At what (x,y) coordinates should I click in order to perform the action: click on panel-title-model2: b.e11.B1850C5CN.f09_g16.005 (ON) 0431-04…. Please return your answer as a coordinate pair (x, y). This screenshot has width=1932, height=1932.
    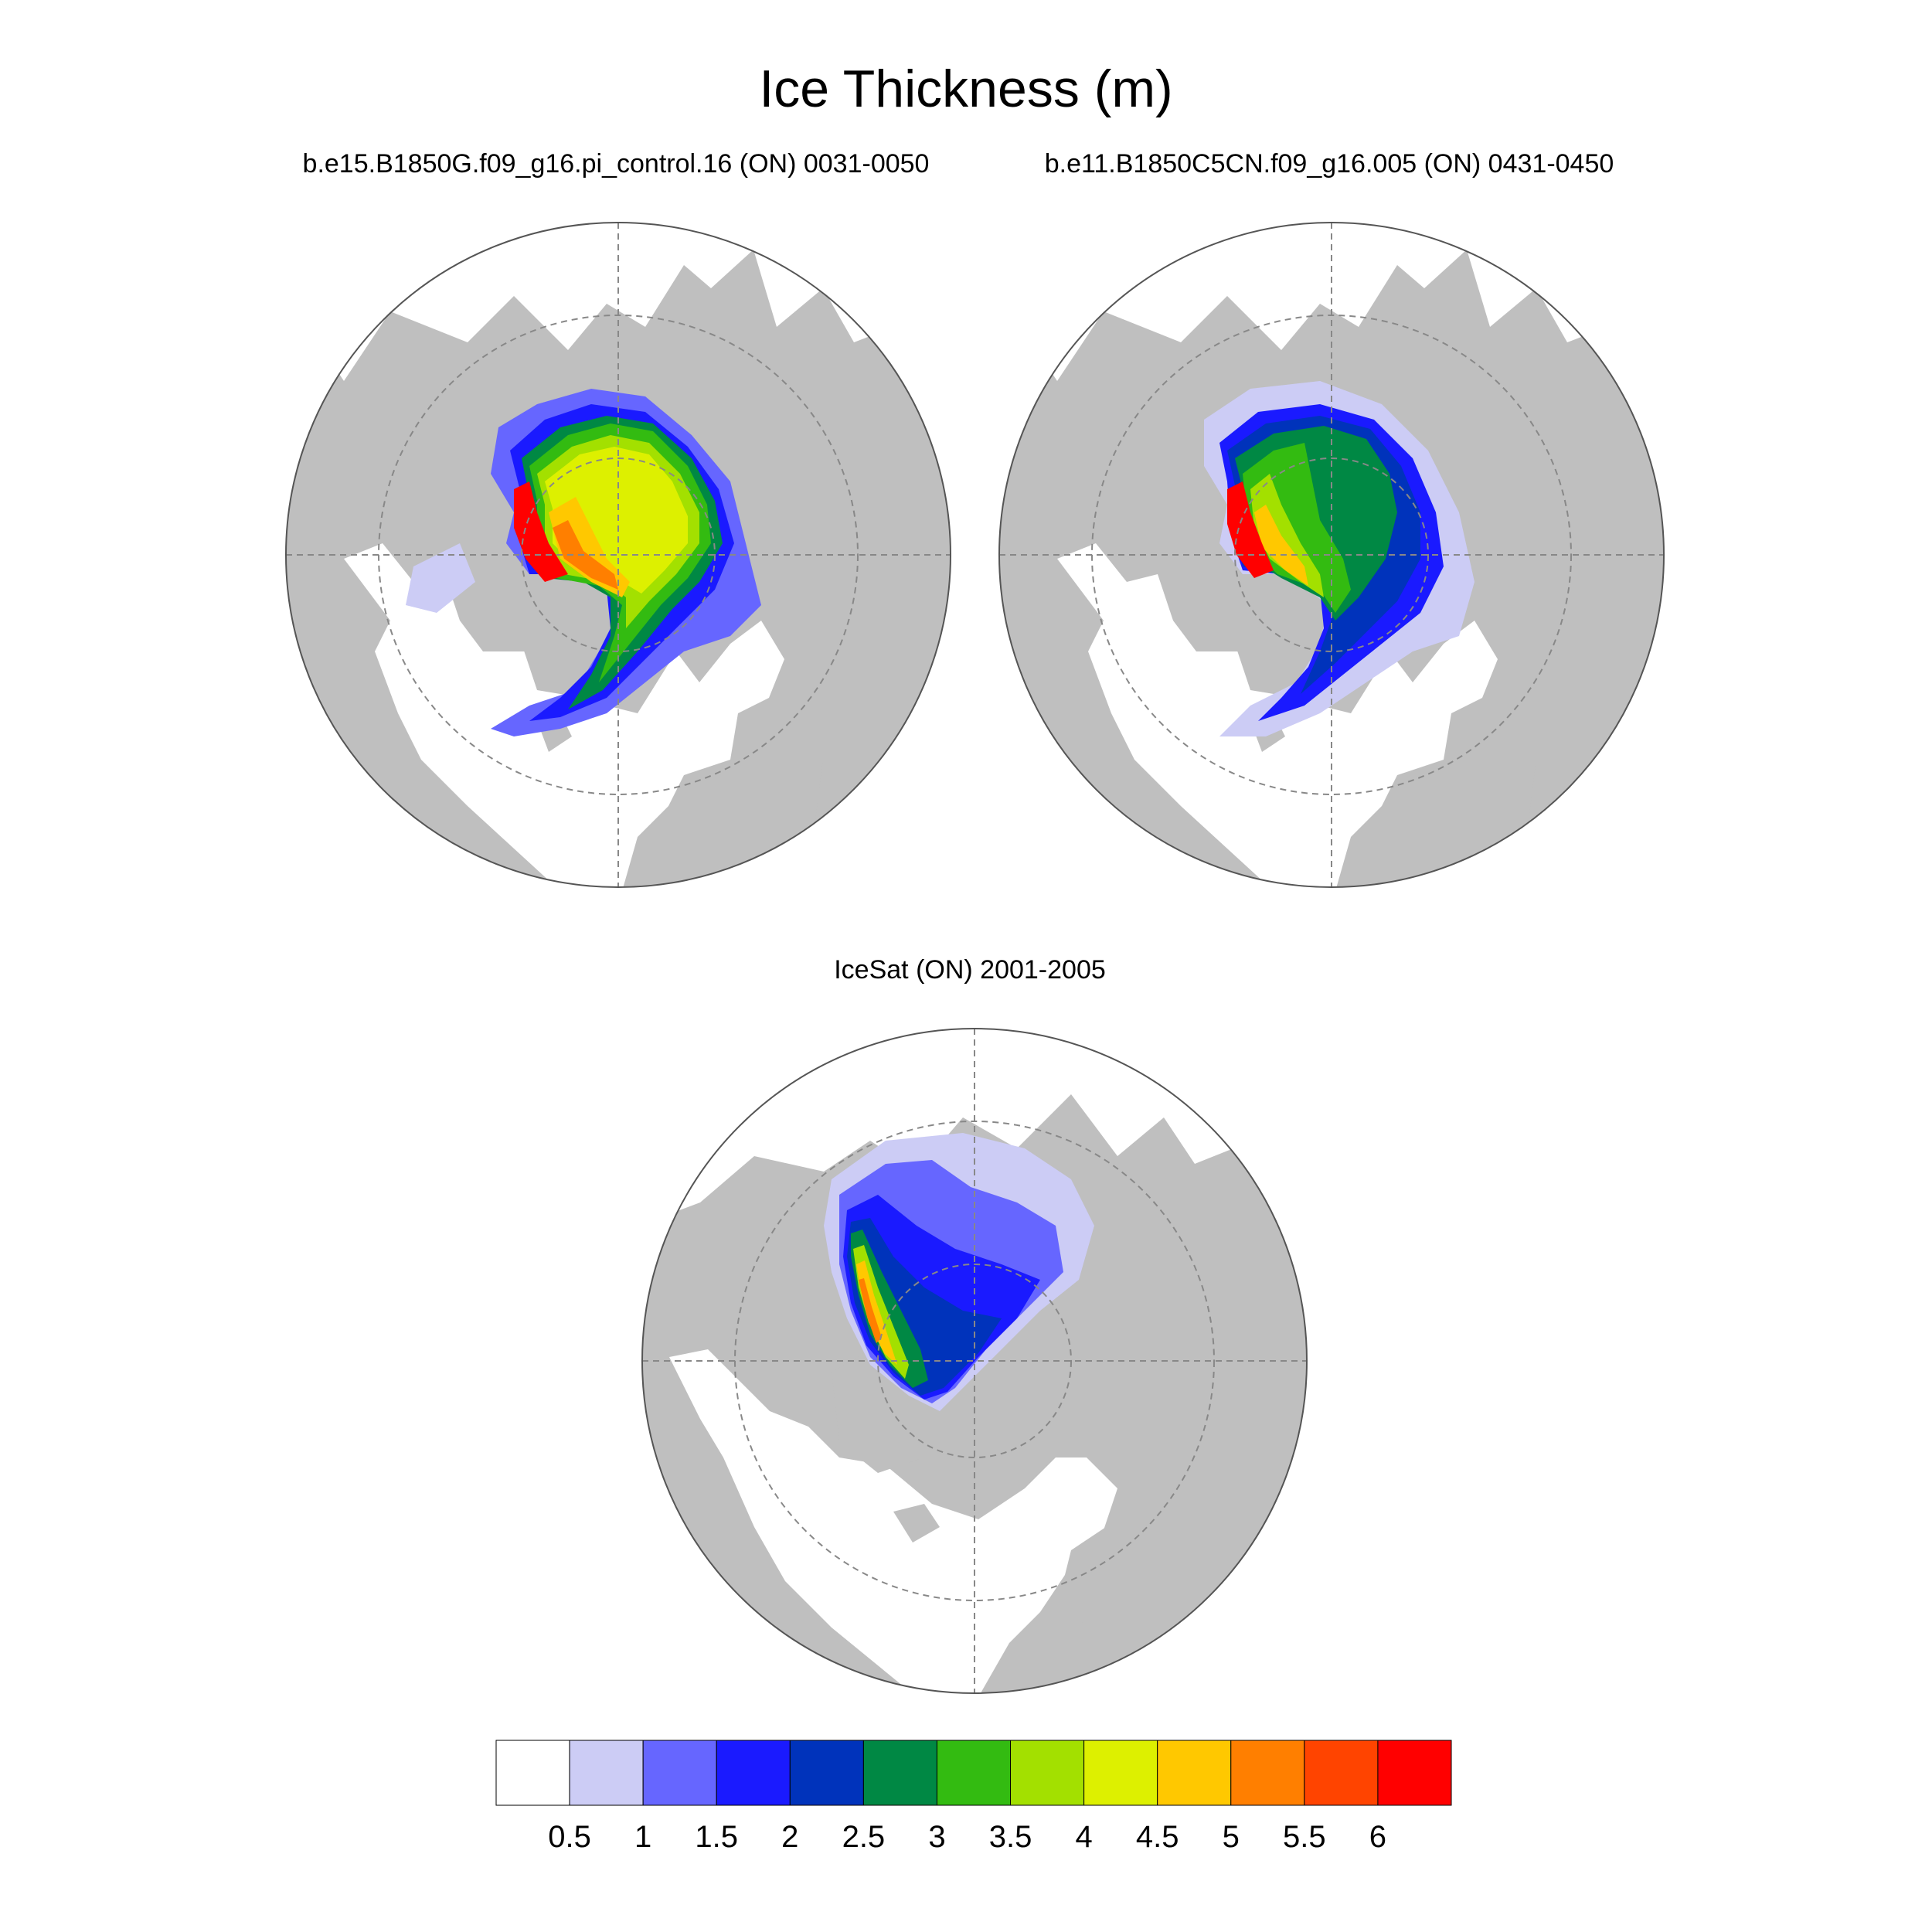
    Looking at the image, I should click on (1329, 164).